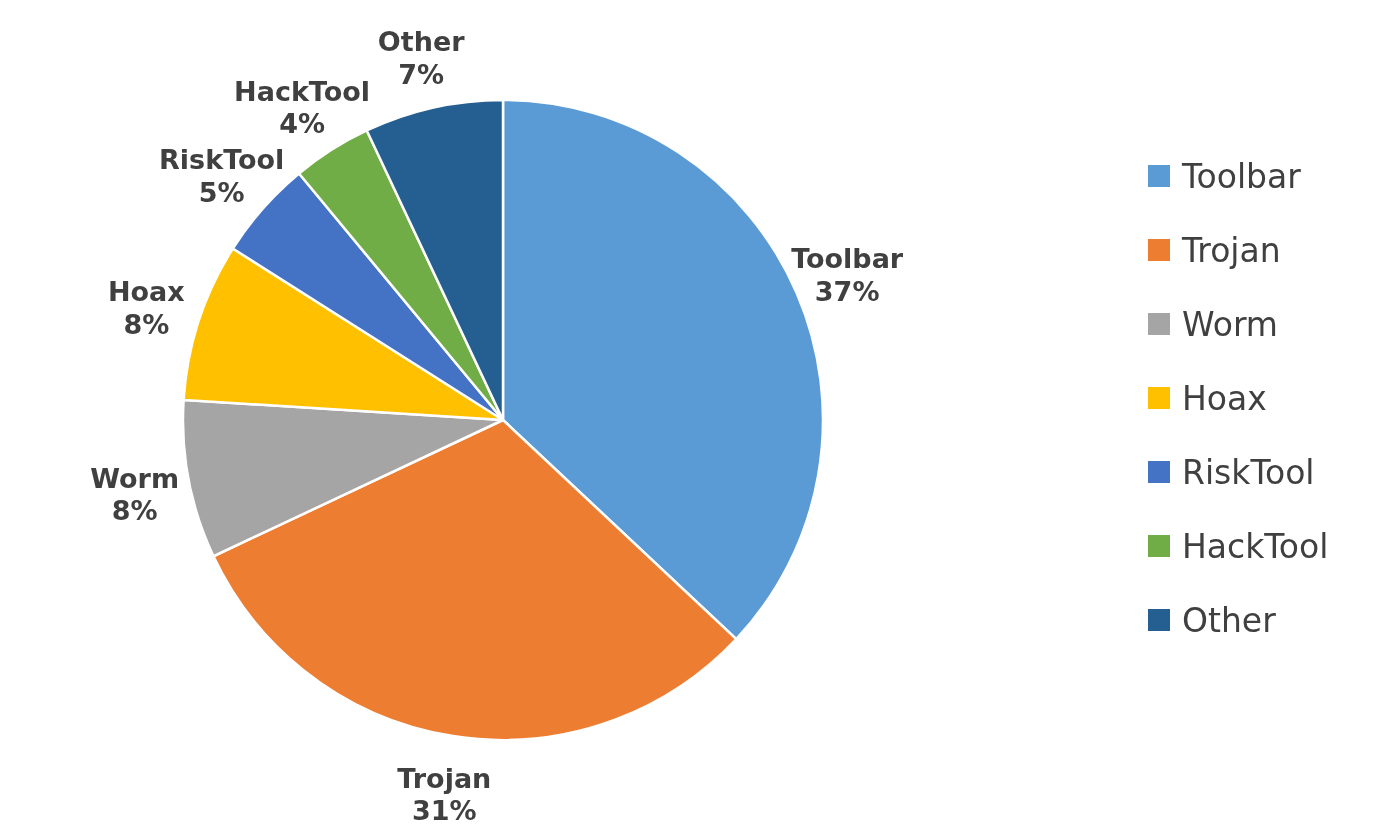 The height and width of the screenshot is (839, 1383). I want to click on slice-label: Trojan, so click(444, 778).